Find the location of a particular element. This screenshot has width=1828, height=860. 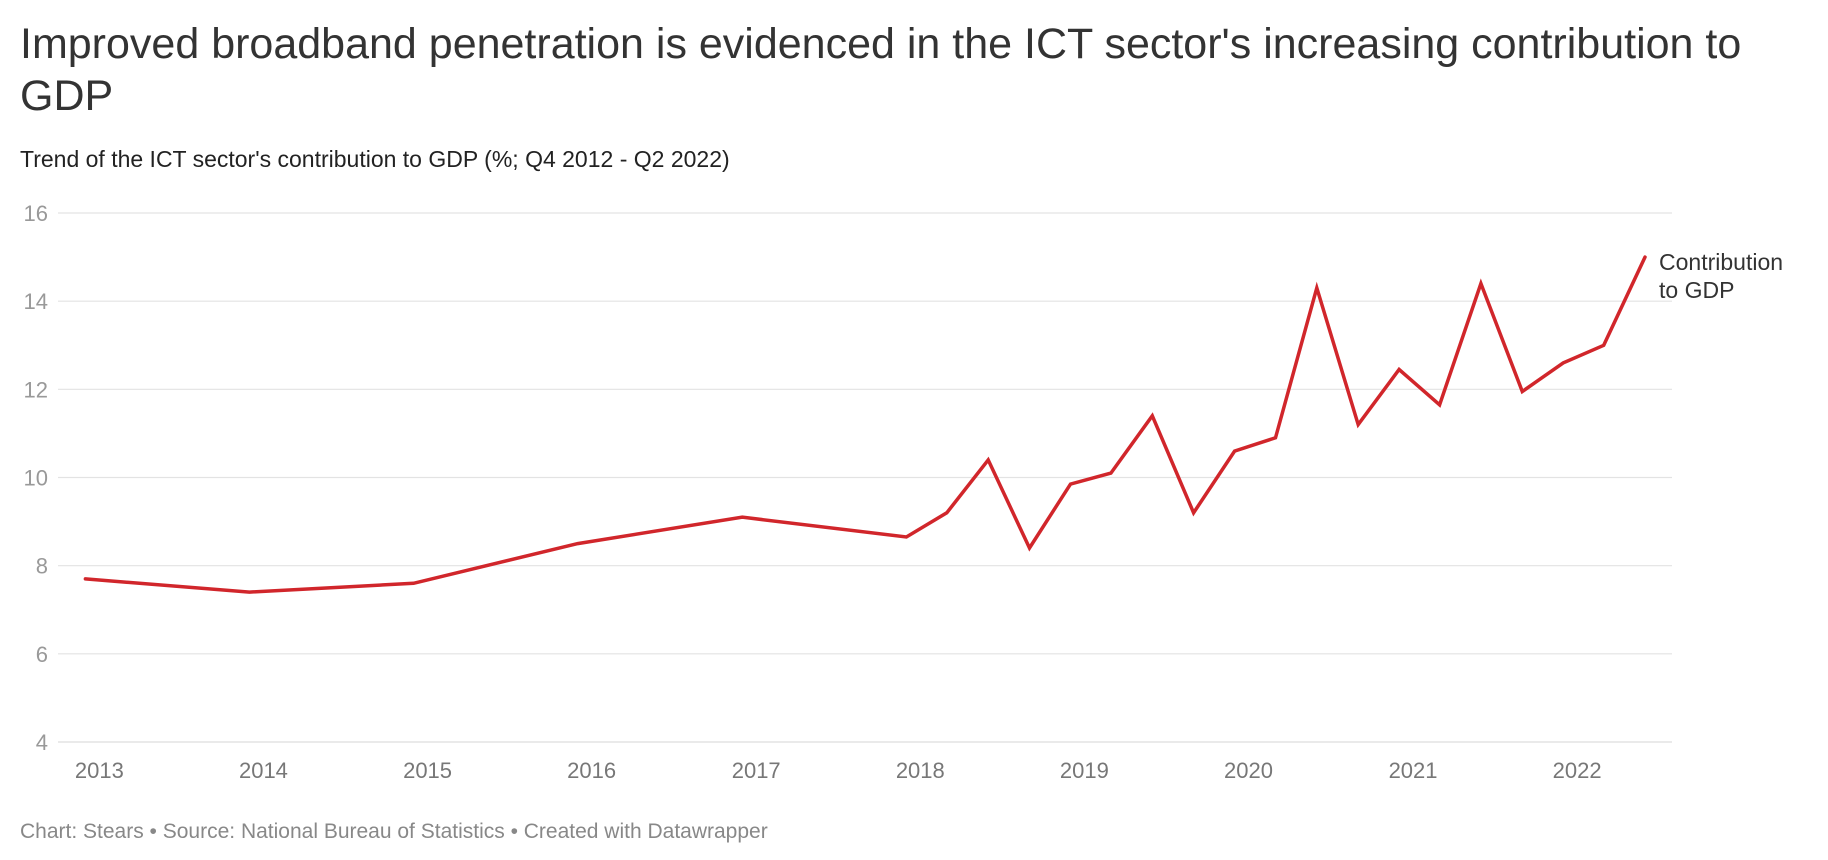

y-tick-label: 10 is located at coordinates (36, 478).